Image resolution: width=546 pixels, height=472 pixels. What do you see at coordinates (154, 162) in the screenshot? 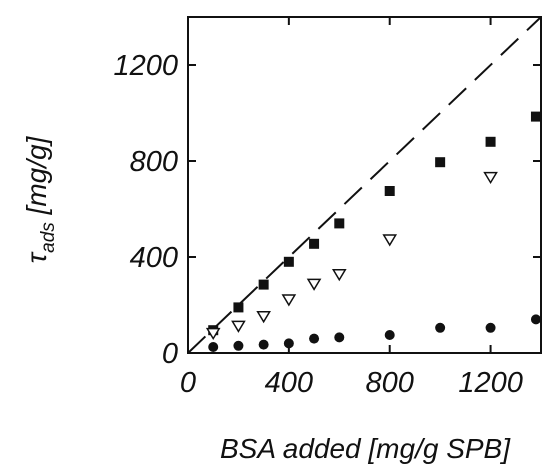
I see `y-tick-label: 800` at bounding box center [154, 162].